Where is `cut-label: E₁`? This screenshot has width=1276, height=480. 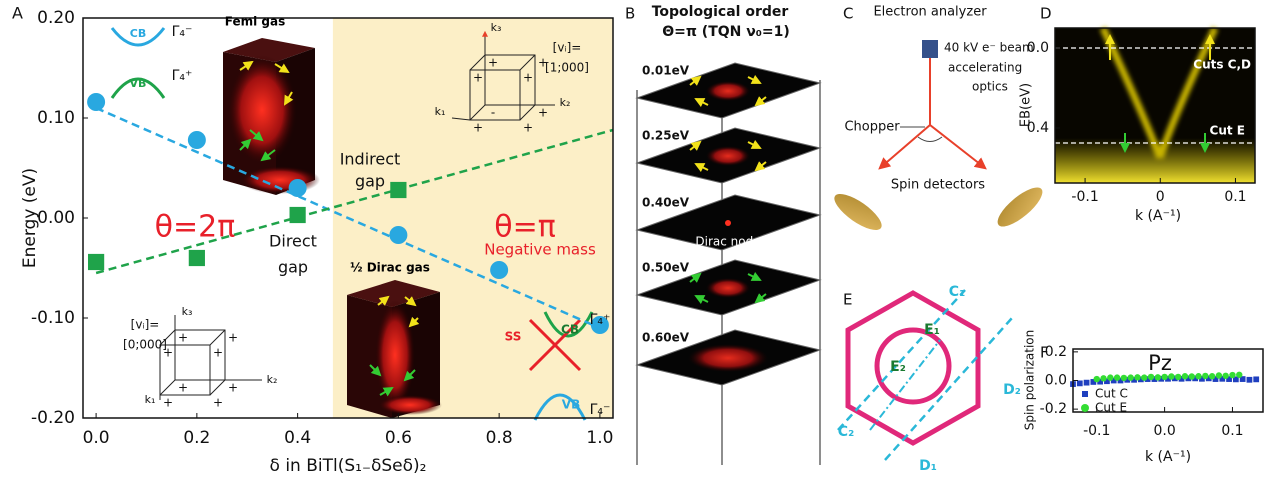 cut-label: E₁ is located at coordinates (932, 330).